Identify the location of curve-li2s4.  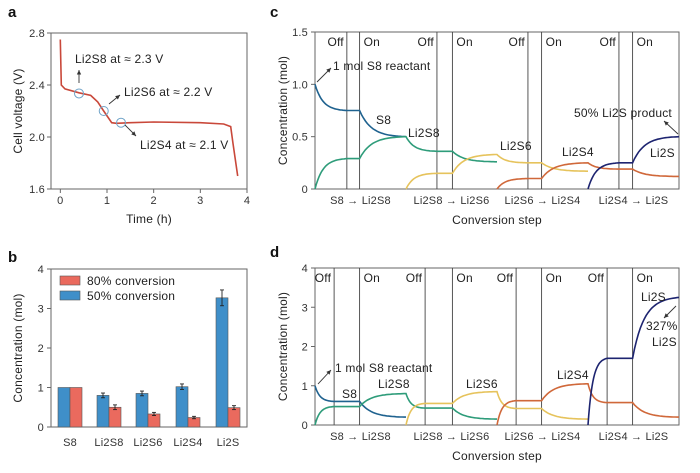
(587, 404).